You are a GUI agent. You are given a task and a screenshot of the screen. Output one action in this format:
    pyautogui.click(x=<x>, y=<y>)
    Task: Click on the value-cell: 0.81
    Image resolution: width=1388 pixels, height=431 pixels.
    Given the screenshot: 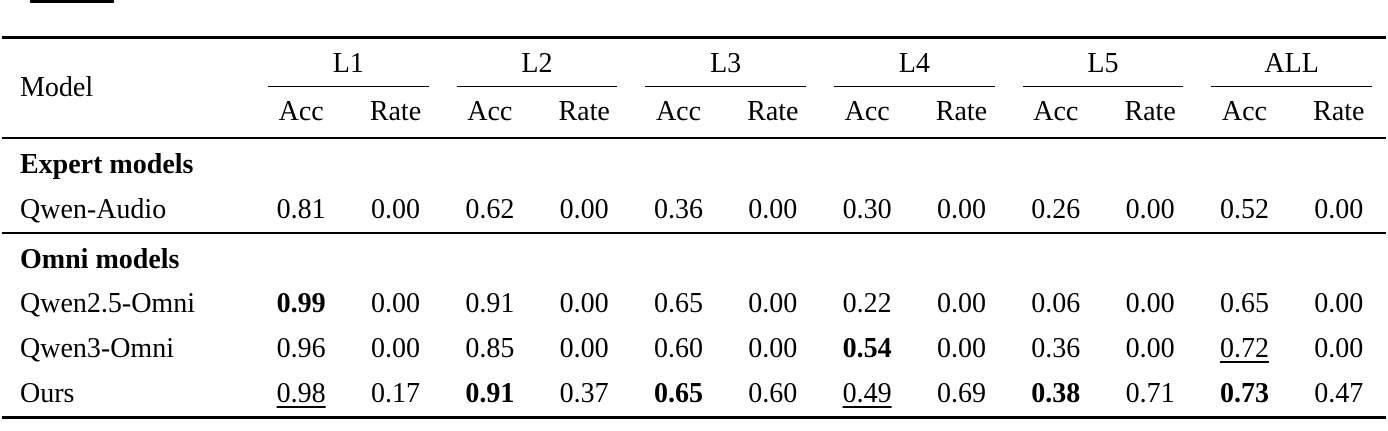 What is the action you would take?
    pyautogui.click(x=301, y=210)
    